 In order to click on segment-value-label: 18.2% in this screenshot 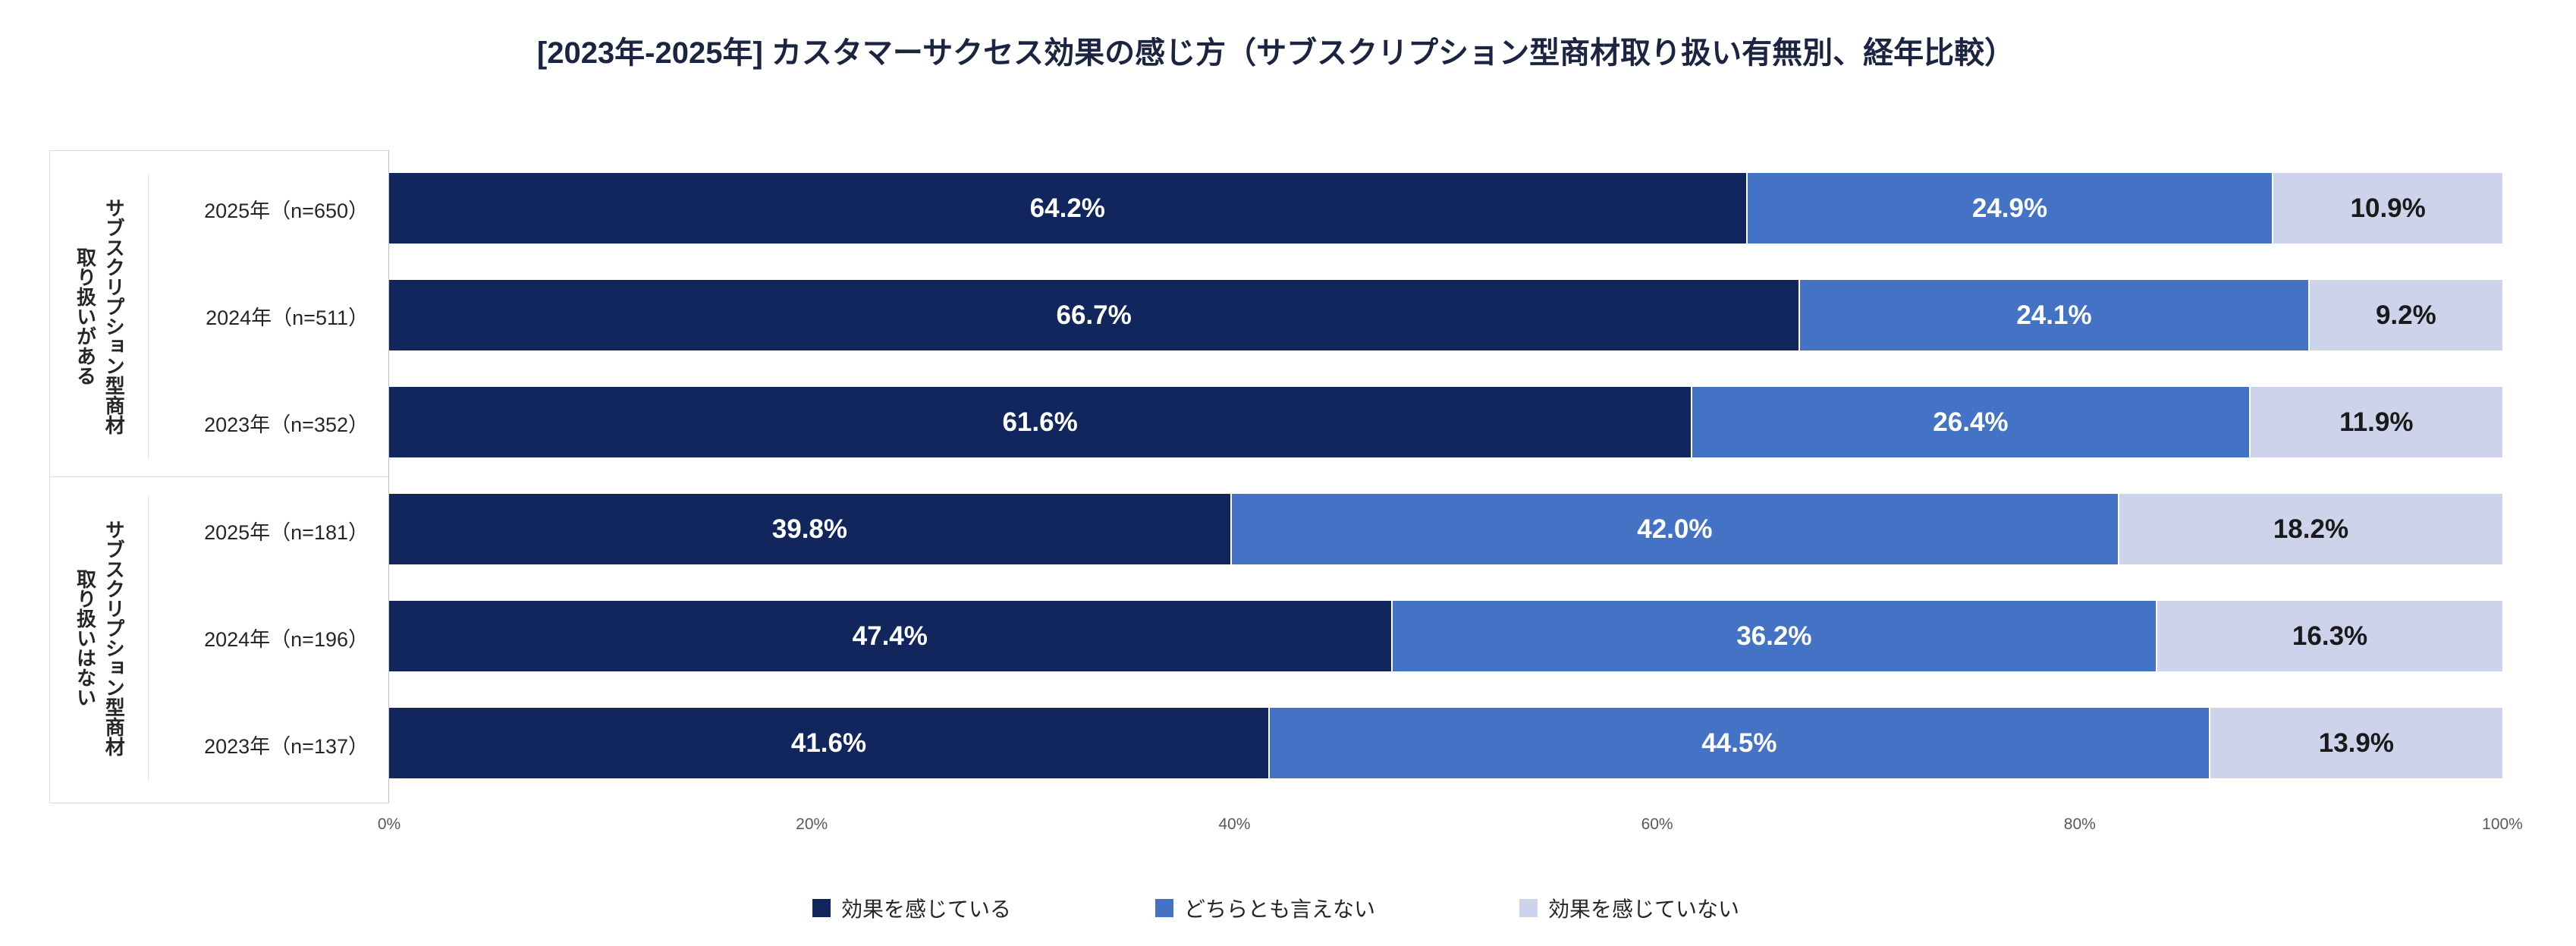, I will do `click(2311, 529)`.